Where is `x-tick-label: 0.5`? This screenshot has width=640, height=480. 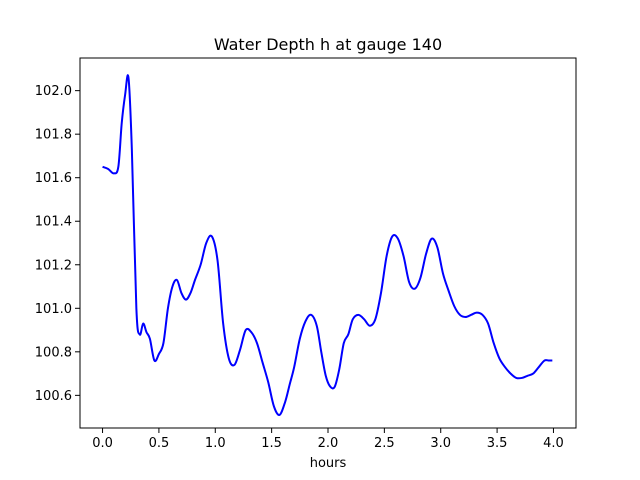
x-tick-label: 0.5 is located at coordinates (159, 443).